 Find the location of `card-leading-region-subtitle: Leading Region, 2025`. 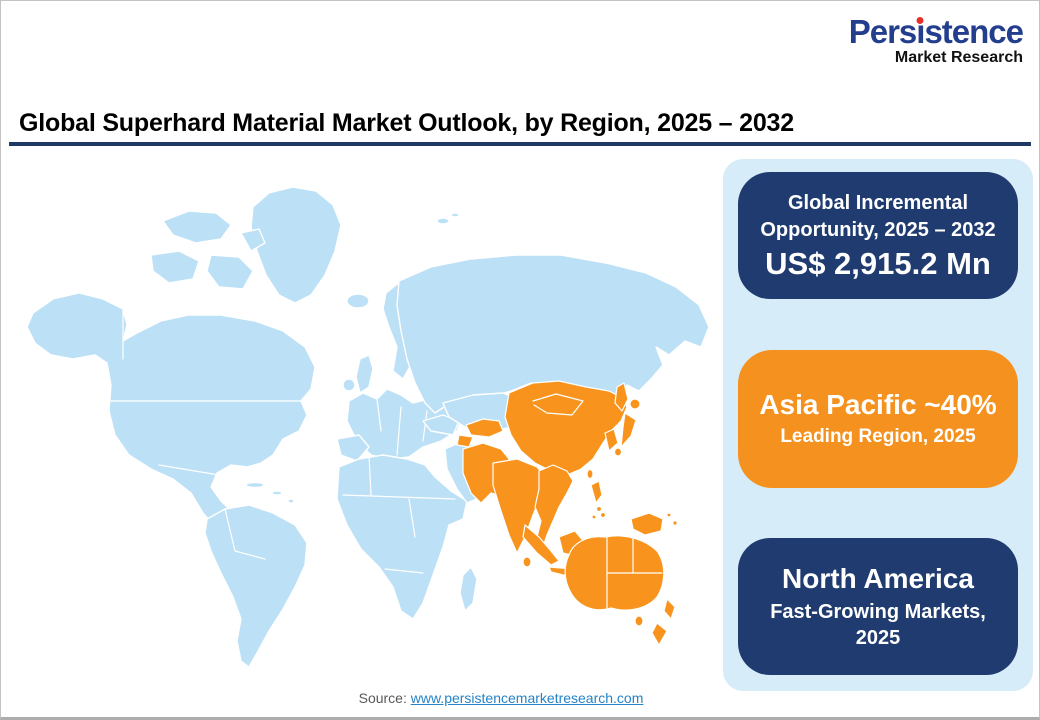

card-leading-region-subtitle: Leading Region, 2025 is located at coordinates (878, 437).